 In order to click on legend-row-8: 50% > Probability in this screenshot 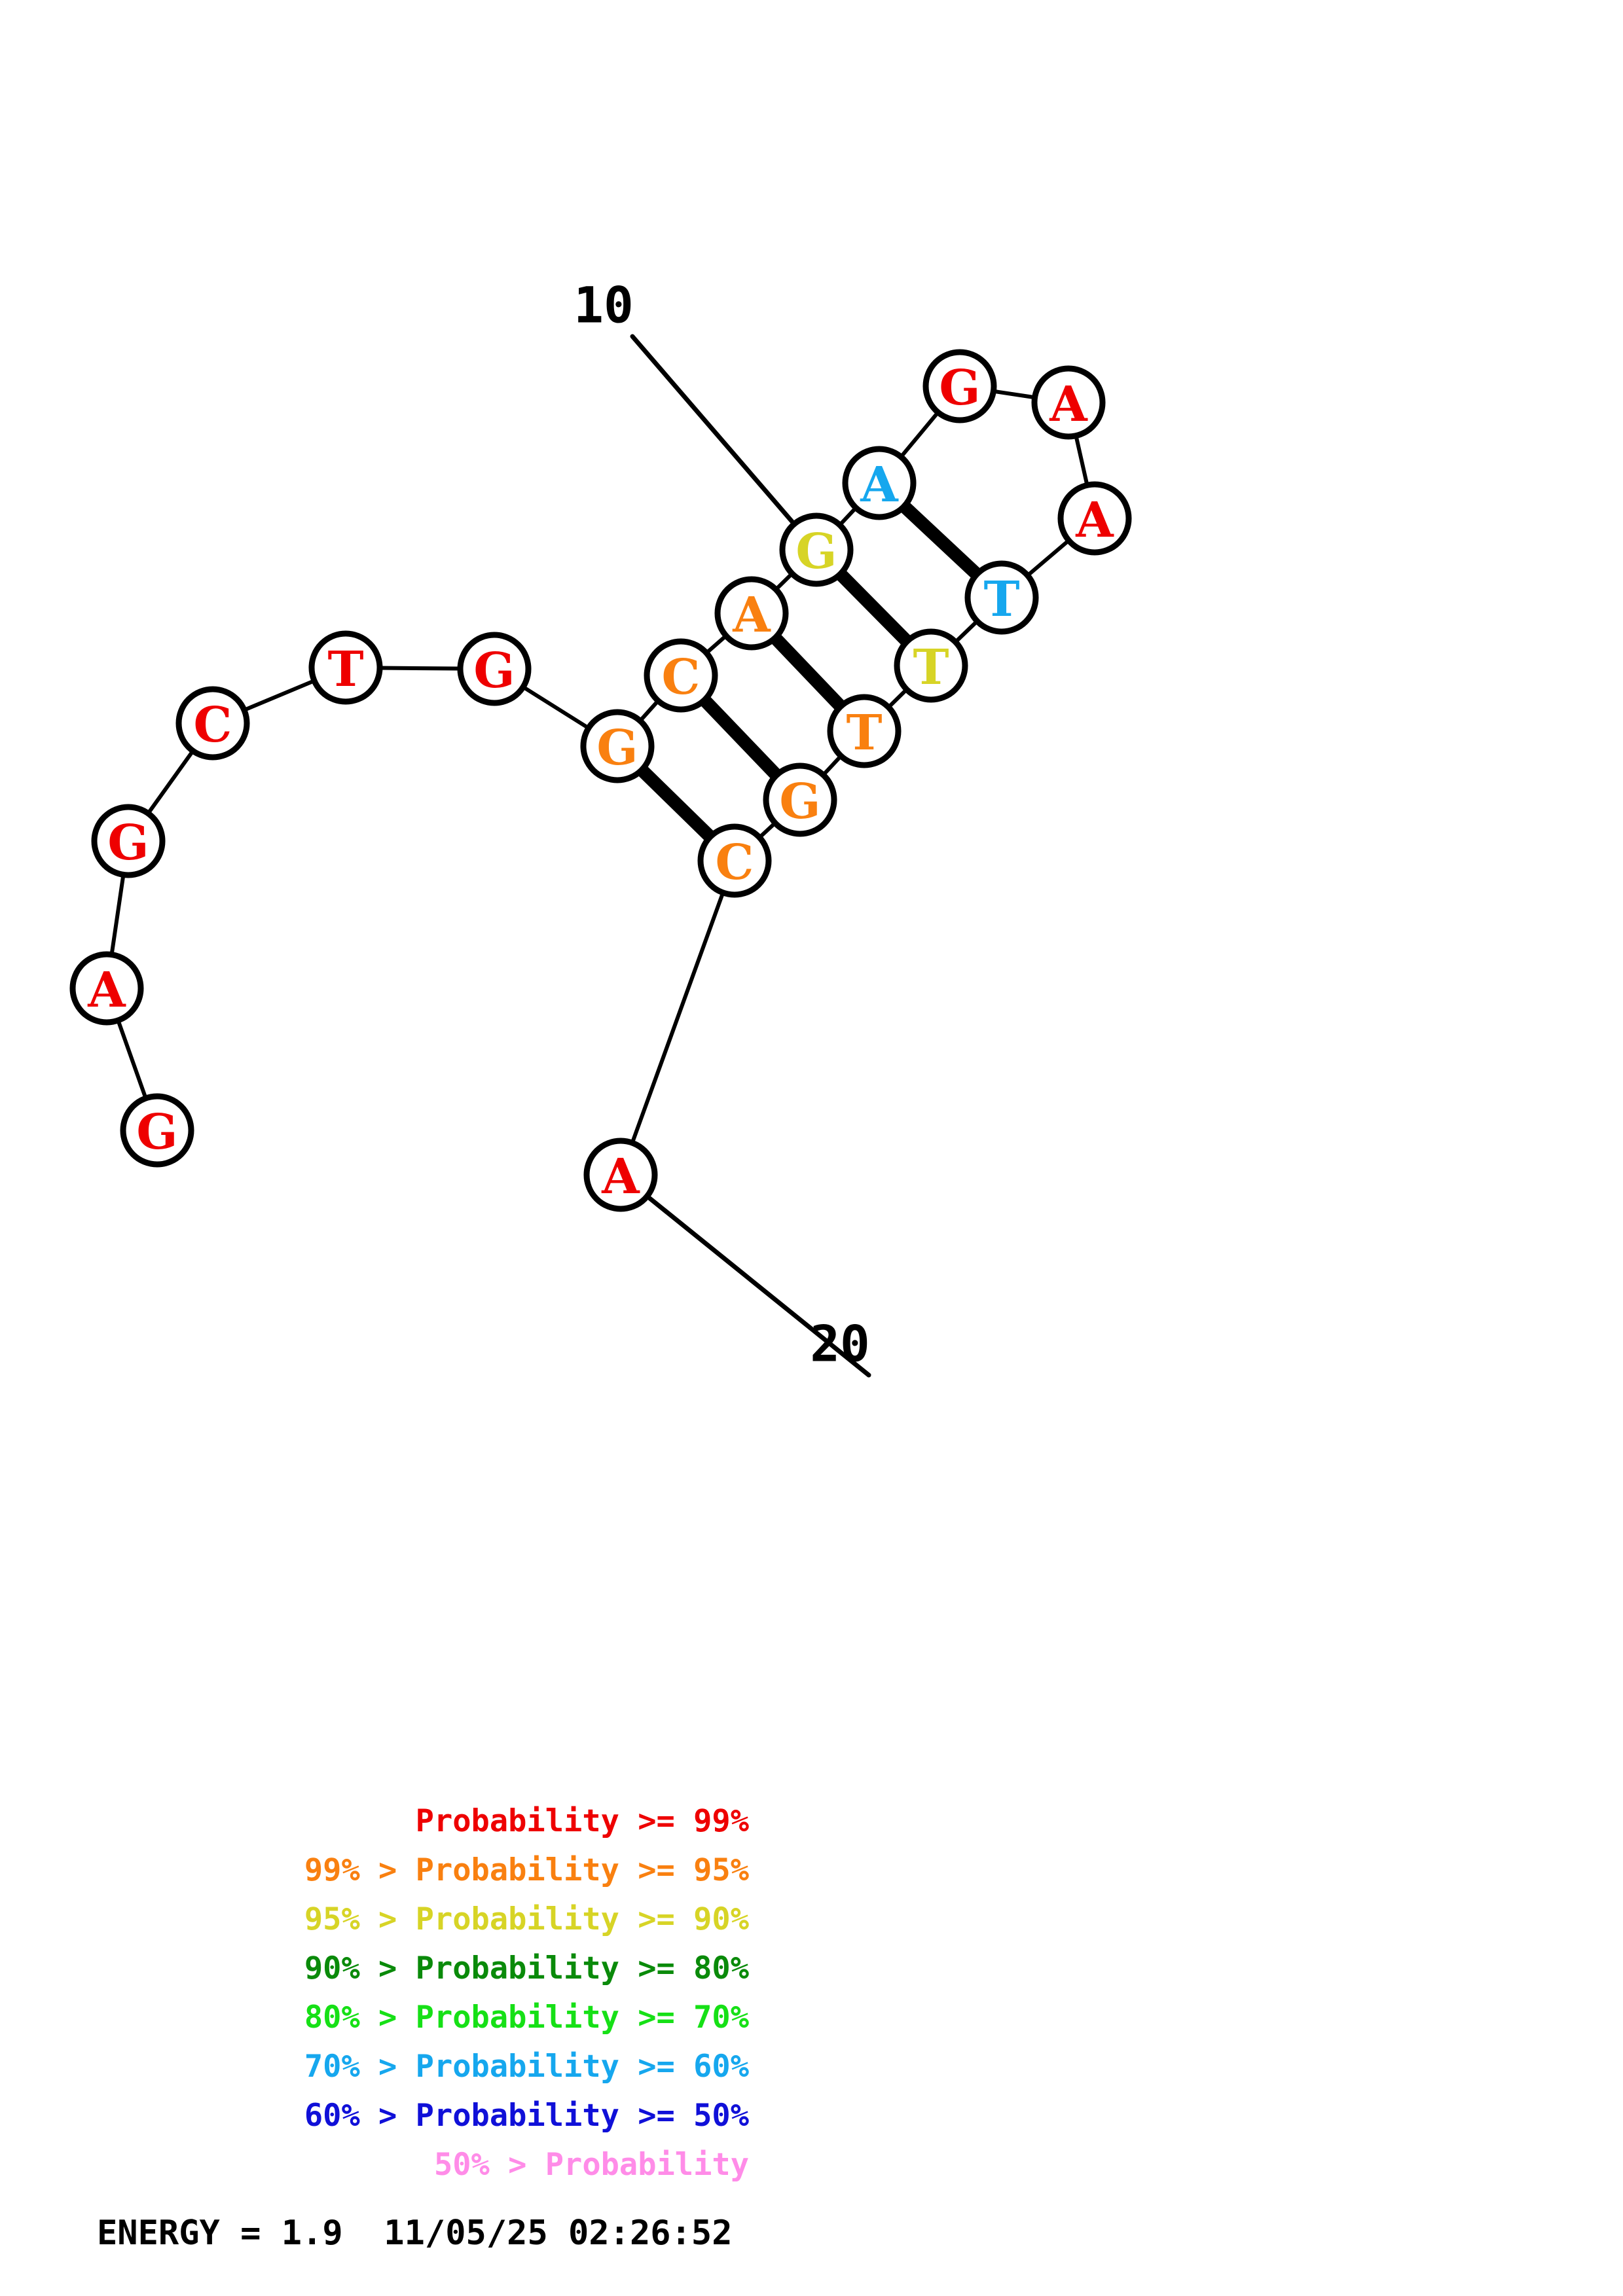, I will do `click(591, 2165)`.